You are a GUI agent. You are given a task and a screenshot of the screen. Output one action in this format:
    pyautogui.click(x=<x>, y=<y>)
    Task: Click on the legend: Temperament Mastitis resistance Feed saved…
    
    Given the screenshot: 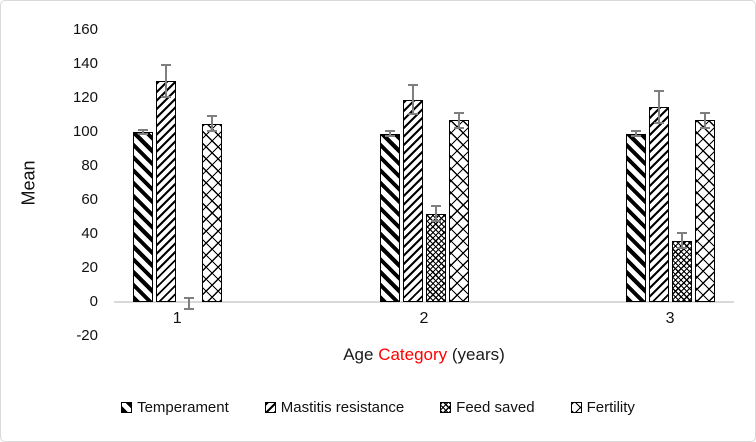 What is the action you would take?
    pyautogui.click(x=378, y=407)
    